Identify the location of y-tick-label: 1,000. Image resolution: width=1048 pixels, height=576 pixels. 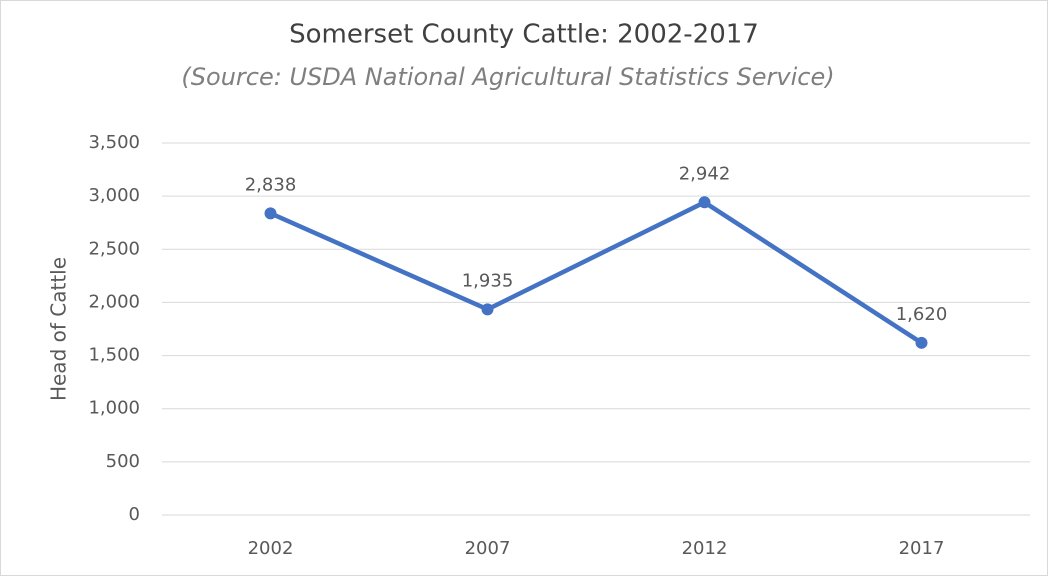
(114, 408).